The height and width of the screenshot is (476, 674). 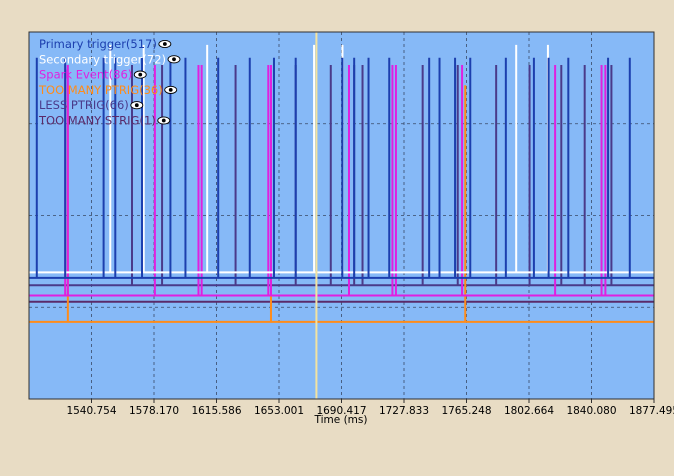 I want to click on x-tick-label: 1690.417, so click(x=341, y=411).